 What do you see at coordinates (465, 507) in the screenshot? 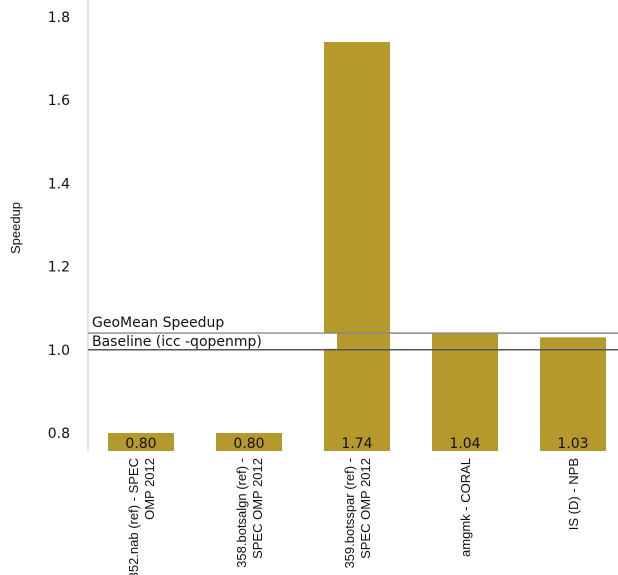
I see `category-label: amgmk - CORAL` at bounding box center [465, 507].